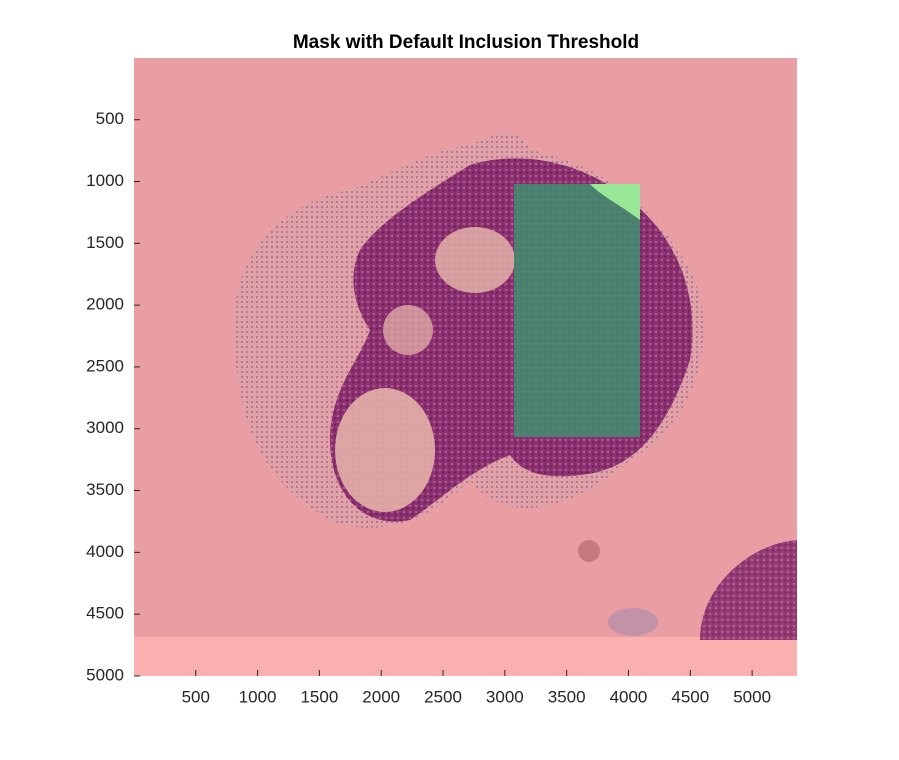 The image size is (899, 760). What do you see at coordinates (105, 613) in the screenshot?
I see `y-tick-label: 4500` at bounding box center [105, 613].